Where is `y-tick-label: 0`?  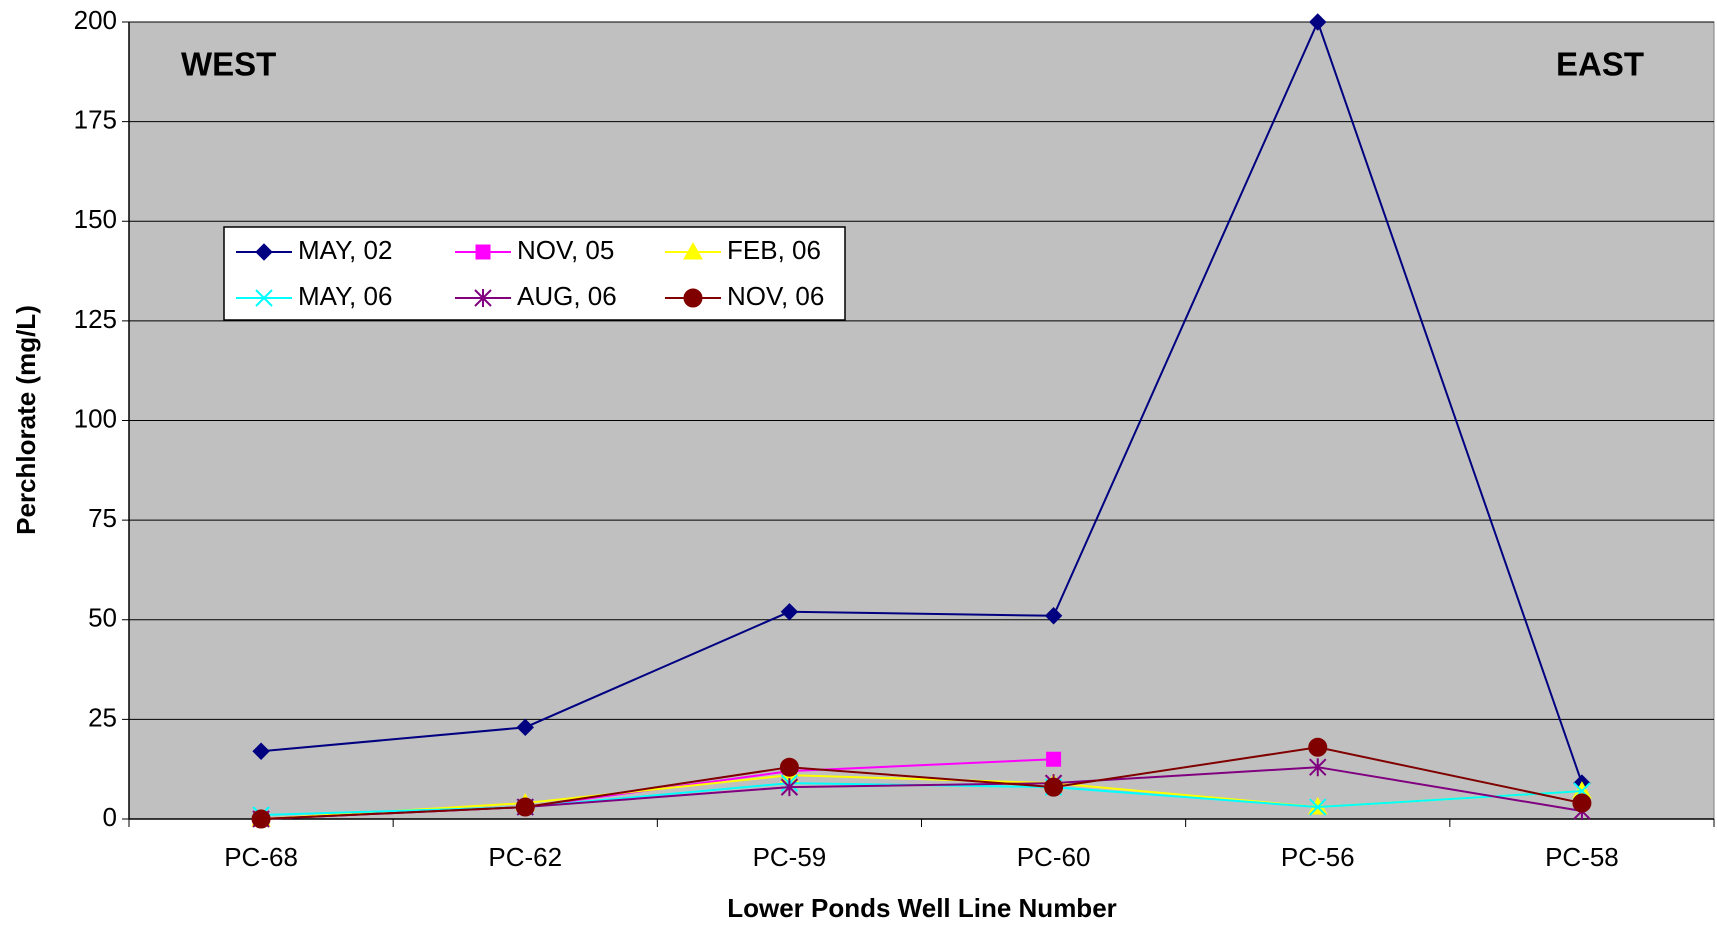
y-tick-label: 0 is located at coordinates (110, 817).